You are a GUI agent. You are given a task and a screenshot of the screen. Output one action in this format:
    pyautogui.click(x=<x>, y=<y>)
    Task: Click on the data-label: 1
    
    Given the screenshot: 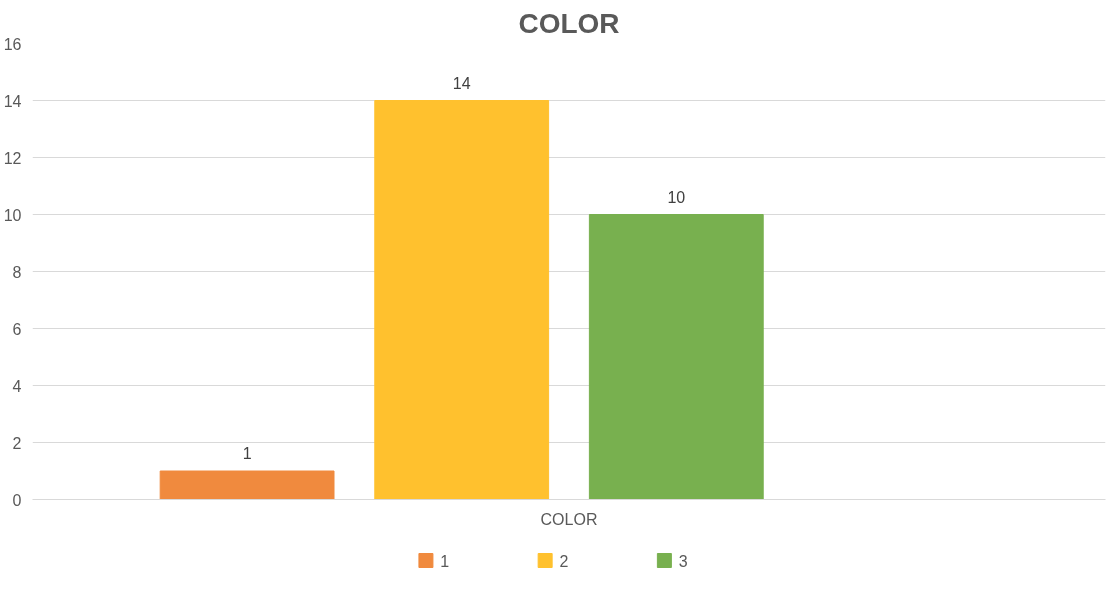 What is the action you would take?
    pyautogui.click(x=247, y=453)
    